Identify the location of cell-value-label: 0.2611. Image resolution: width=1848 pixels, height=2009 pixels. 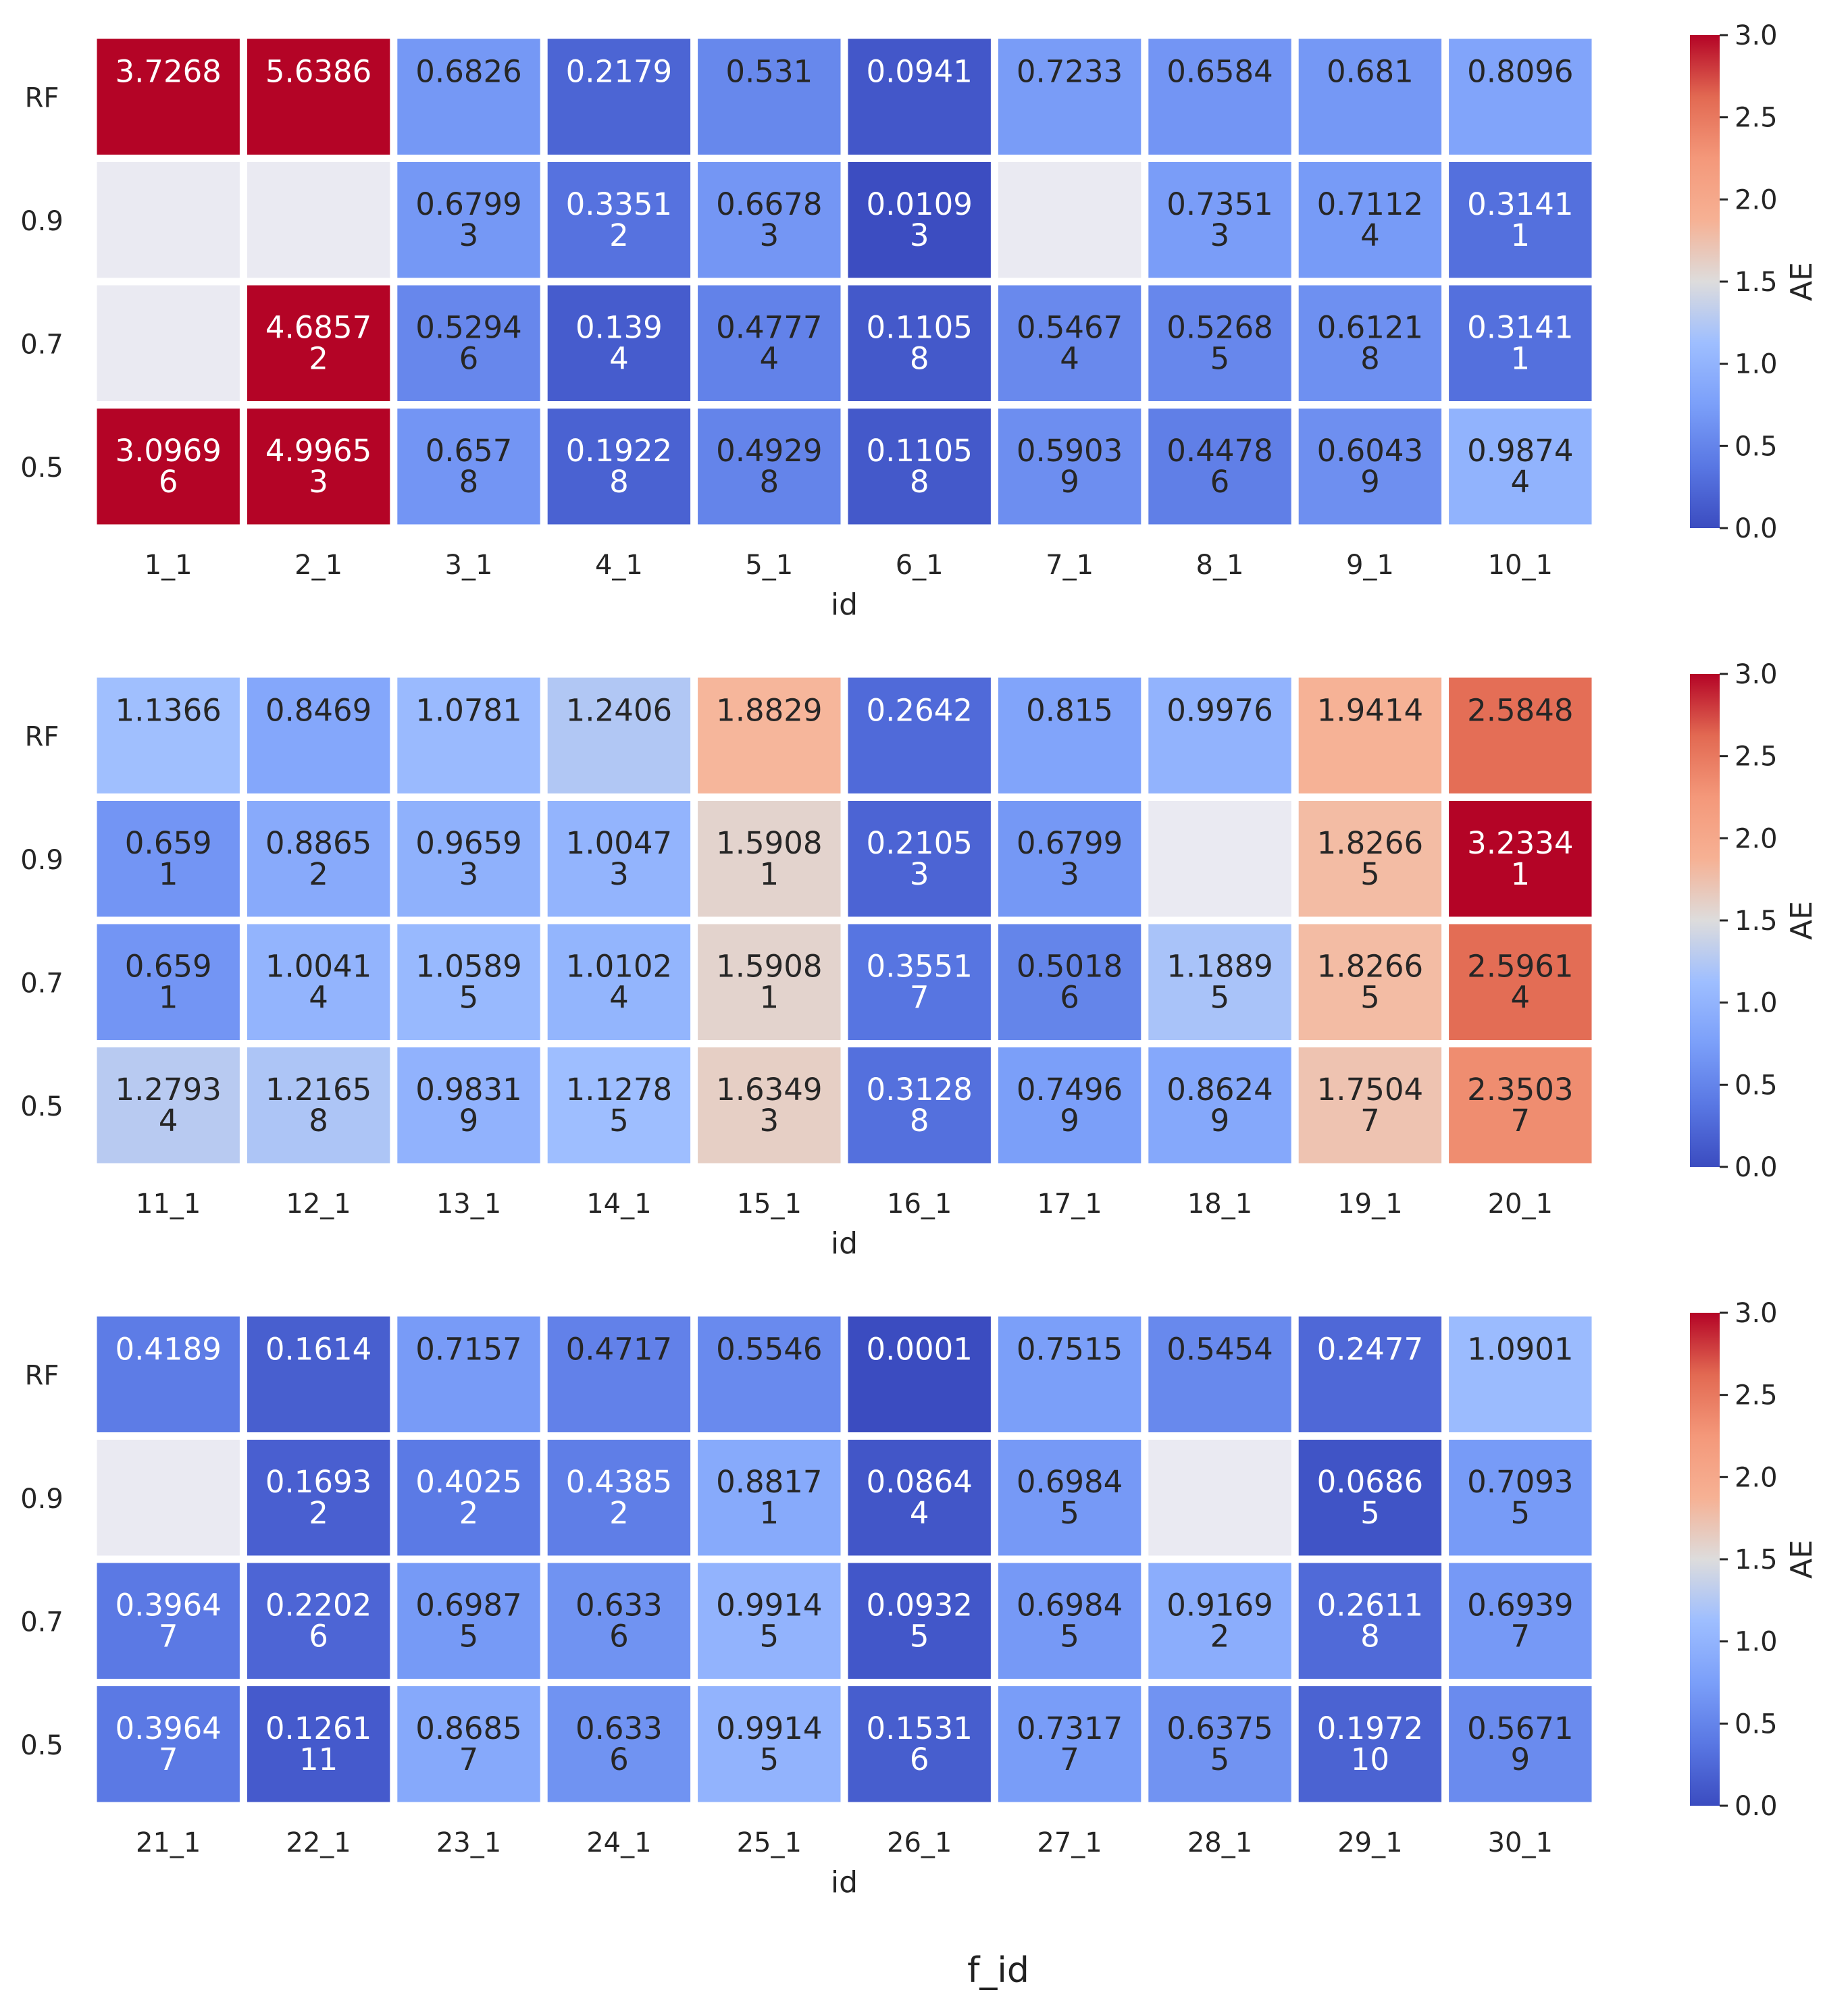
(1370, 1605).